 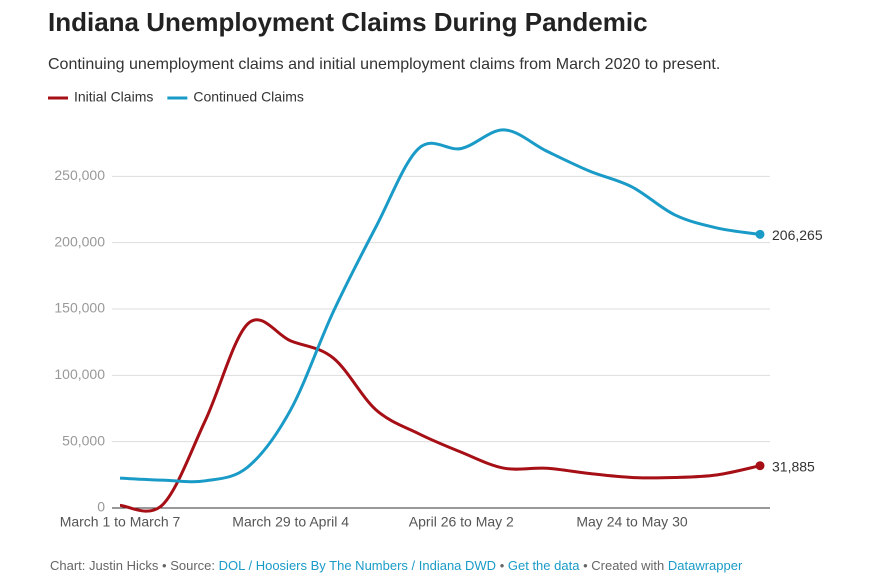 What do you see at coordinates (79, 175) in the screenshot?
I see `y-tick-label: 250,000` at bounding box center [79, 175].